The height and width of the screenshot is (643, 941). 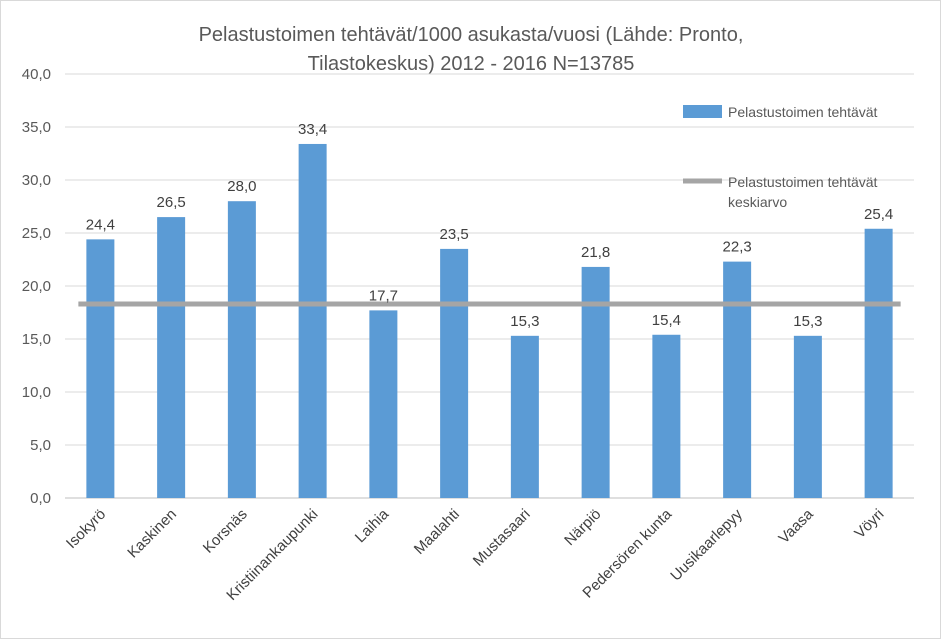 What do you see at coordinates (241, 186) in the screenshot?
I see `data-label: 28,0` at bounding box center [241, 186].